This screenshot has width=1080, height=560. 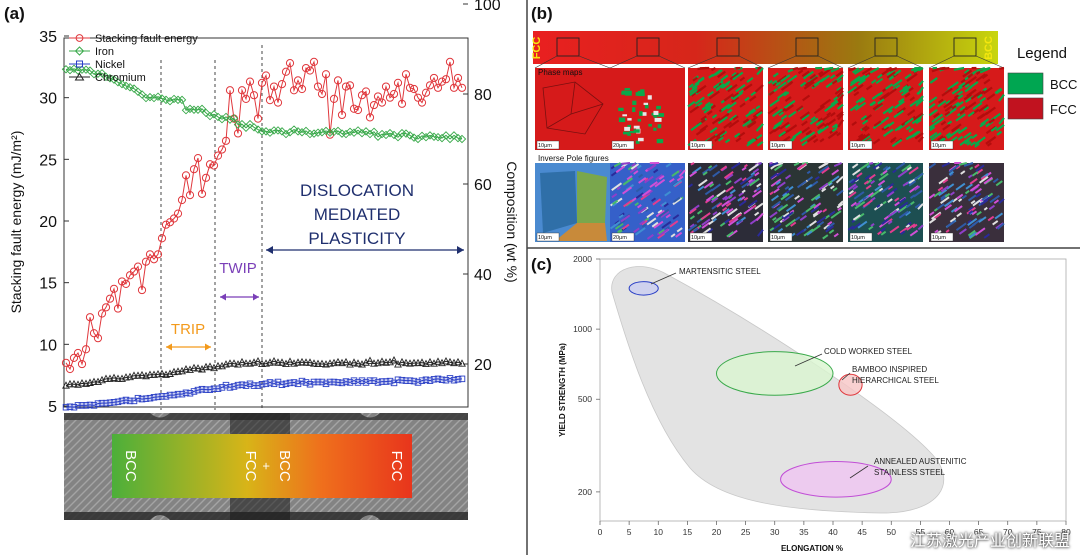 What do you see at coordinates (775, 532) in the screenshot?
I see `c-xtick-label-6: 30` at bounding box center [775, 532].